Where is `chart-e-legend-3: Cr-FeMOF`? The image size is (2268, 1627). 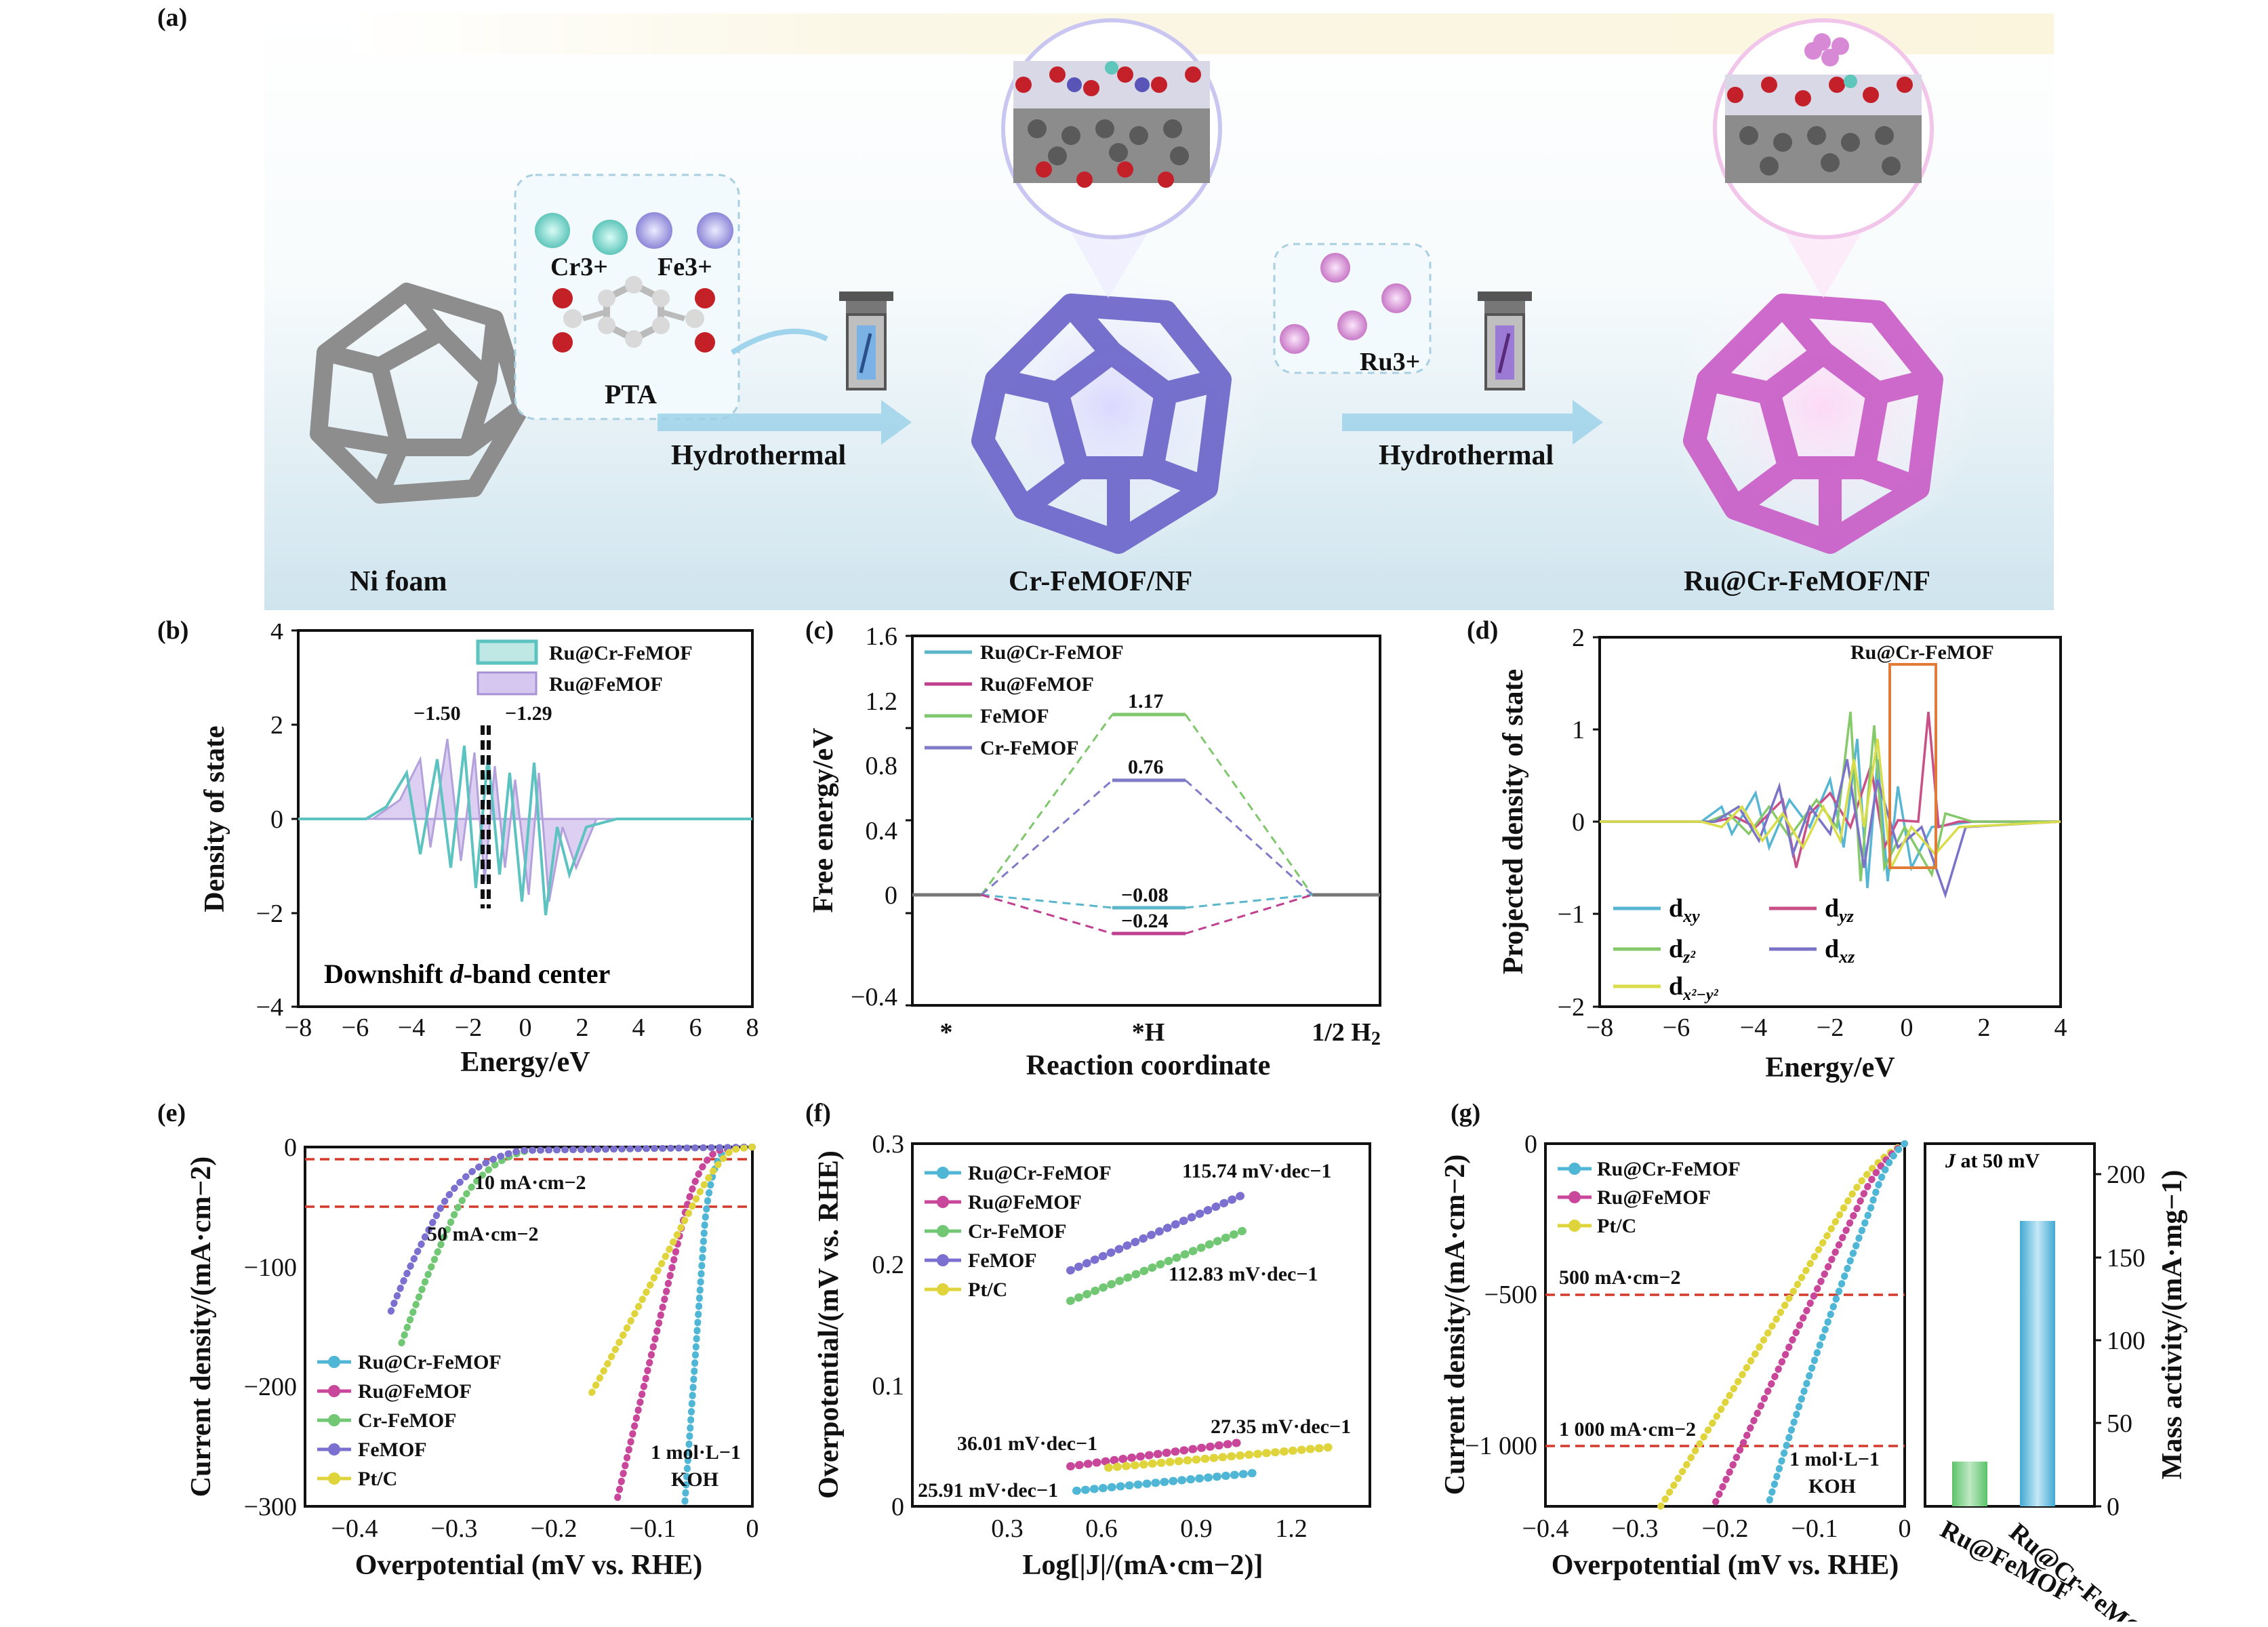 chart-e-legend-3: Cr-FeMOF is located at coordinates (407, 1420).